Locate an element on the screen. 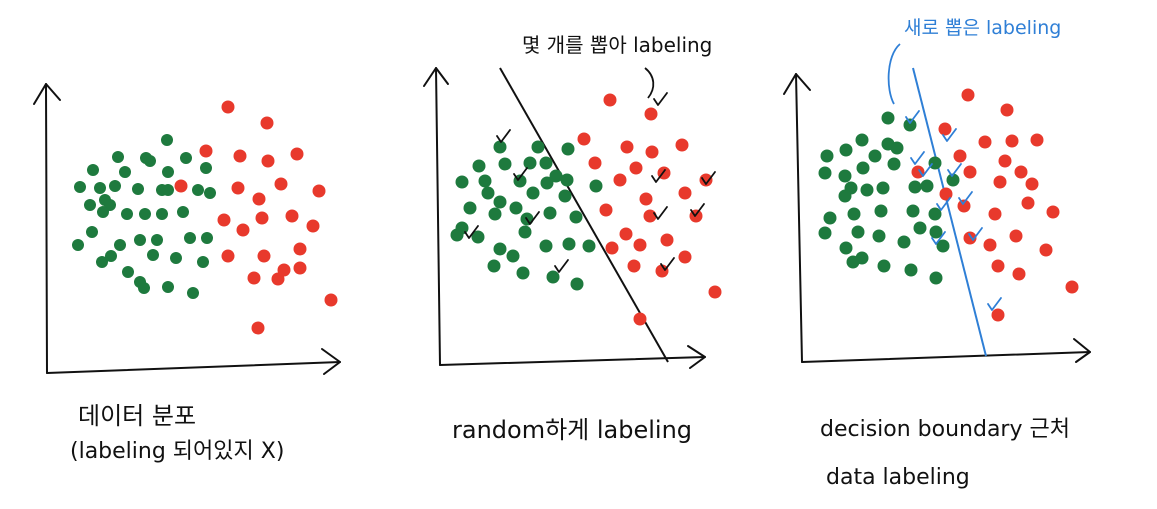 This screenshot has height=509, width=1157. caption-line1: 데이터 분포 is located at coordinates (137, 416).